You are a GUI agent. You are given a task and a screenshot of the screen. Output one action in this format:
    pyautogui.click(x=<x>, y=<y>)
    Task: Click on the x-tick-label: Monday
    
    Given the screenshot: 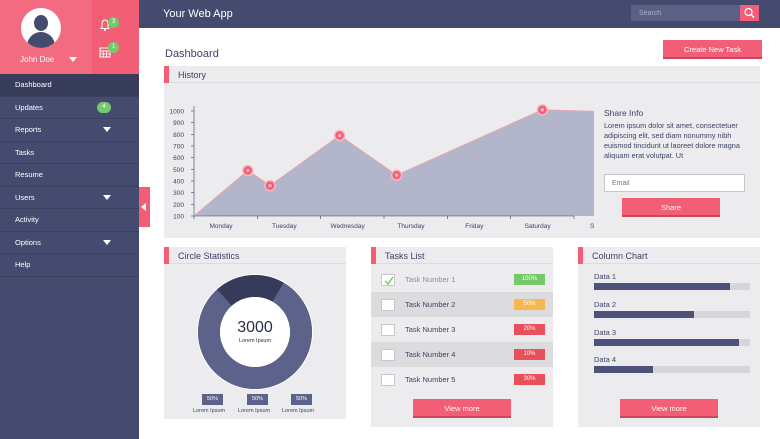 What is the action you would take?
    pyautogui.click(x=221, y=226)
    